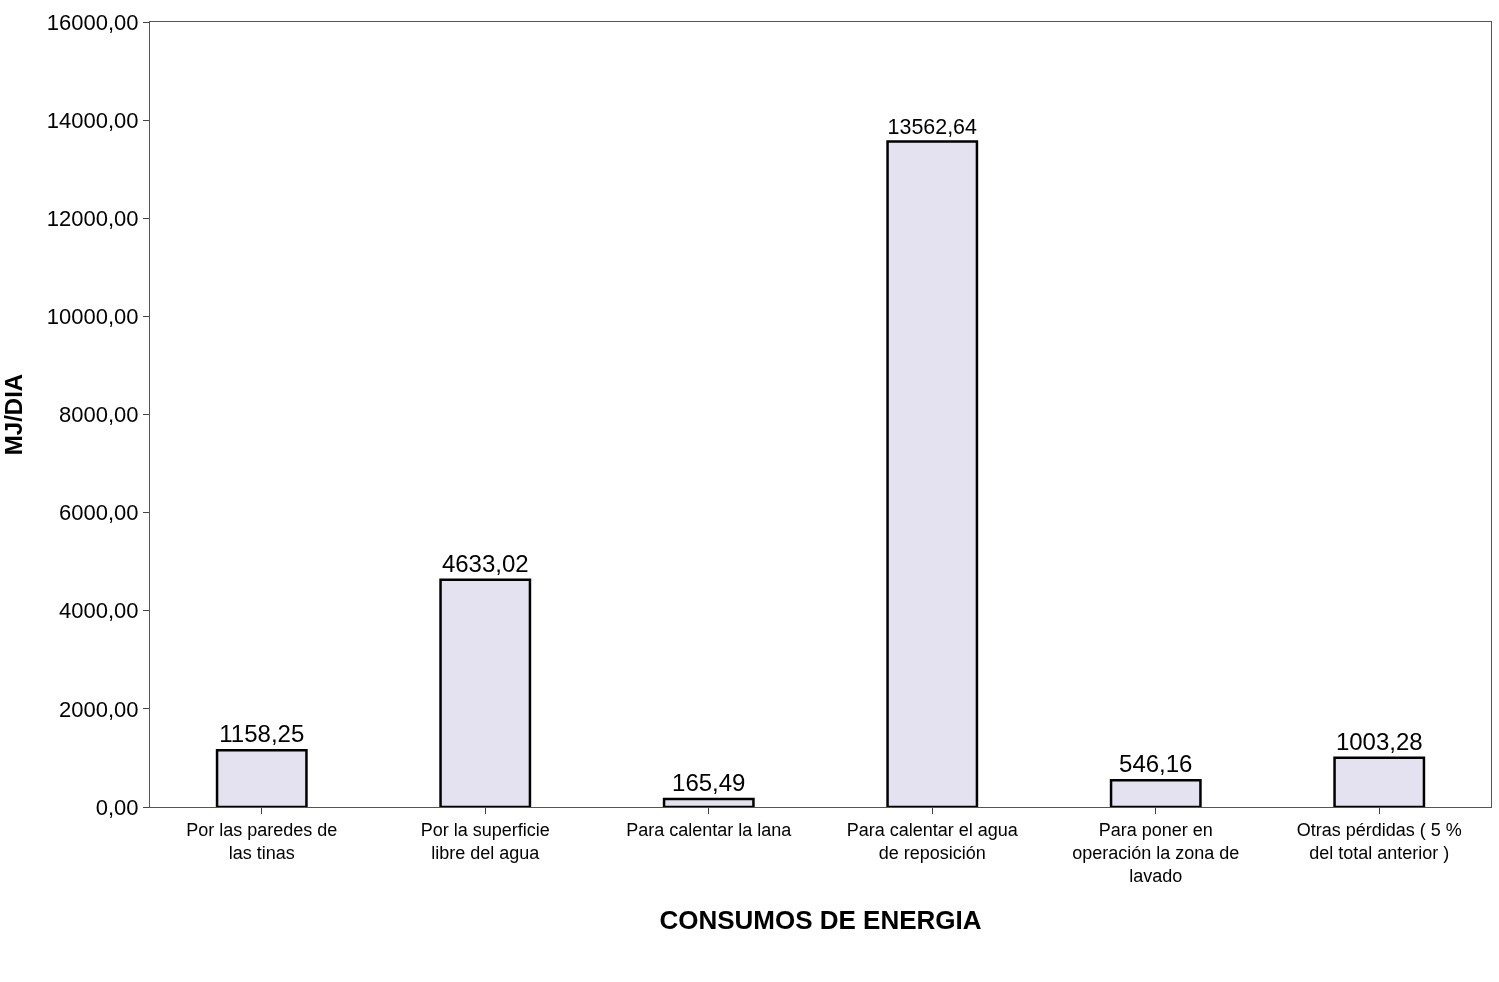 The width and height of the screenshot is (1499, 982). I want to click on x-axis-title: CONSUMOS DE ENERGIA, so click(820, 920).